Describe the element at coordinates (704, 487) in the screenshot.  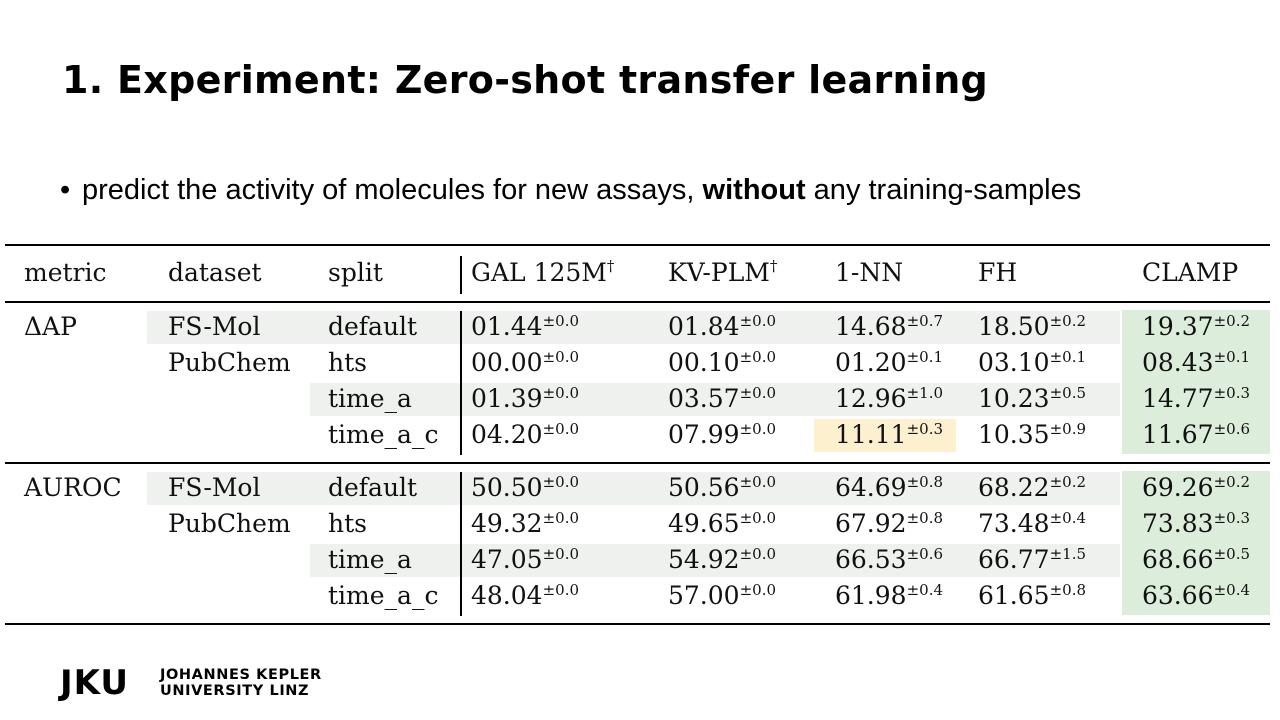
I see `value-main: 50.56` at that location.